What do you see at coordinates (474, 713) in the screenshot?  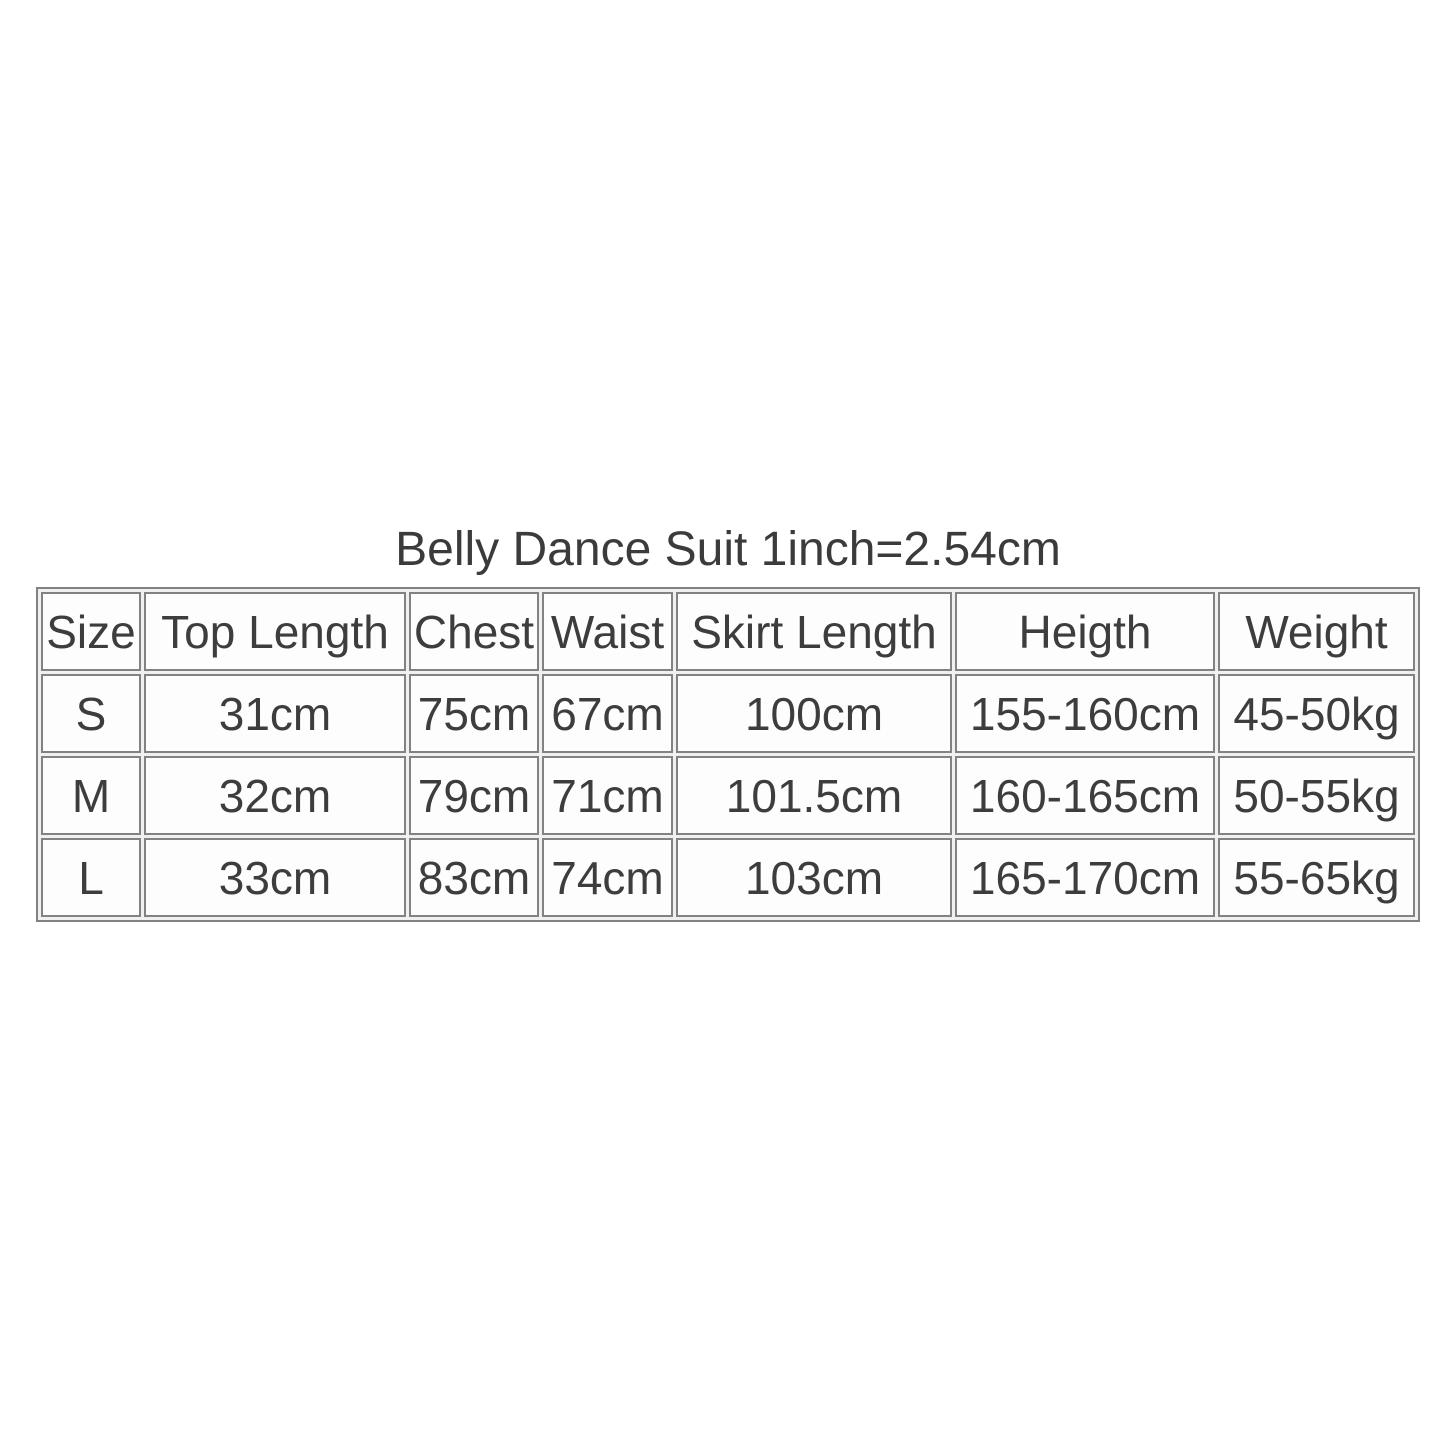 I see `cell-chest: 75cm` at bounding box center [474, 713].